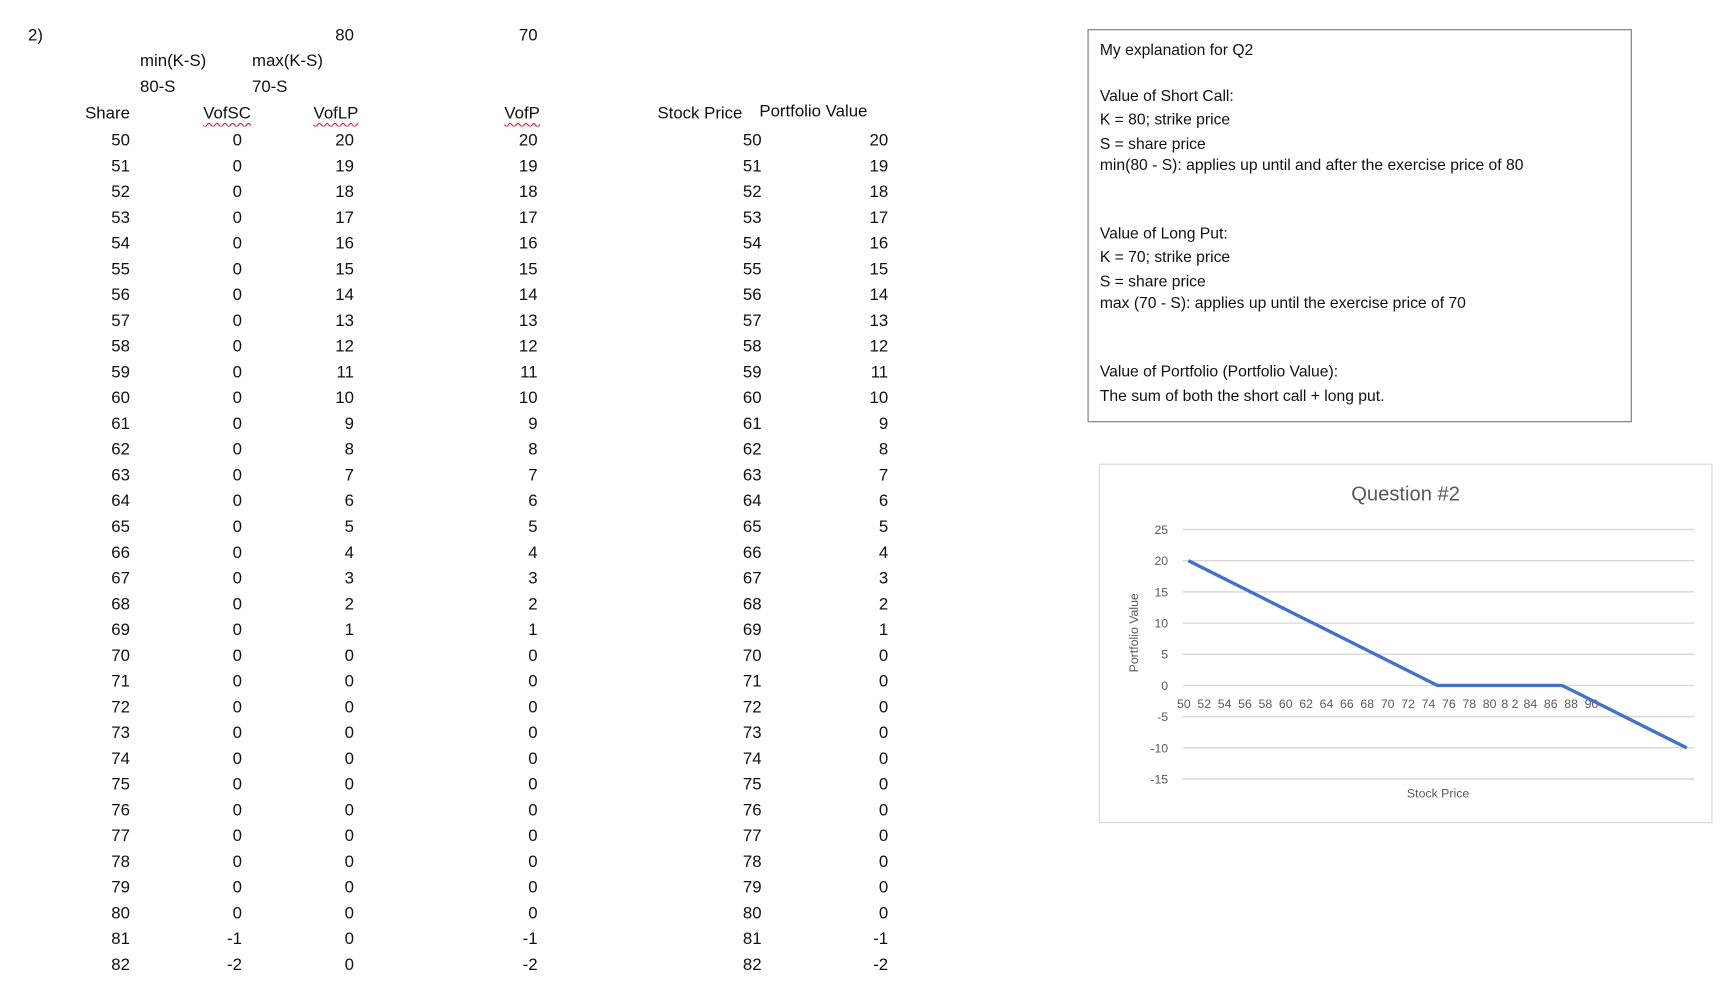  I want to click on cell-stock-price: 68, so click(752, 604).